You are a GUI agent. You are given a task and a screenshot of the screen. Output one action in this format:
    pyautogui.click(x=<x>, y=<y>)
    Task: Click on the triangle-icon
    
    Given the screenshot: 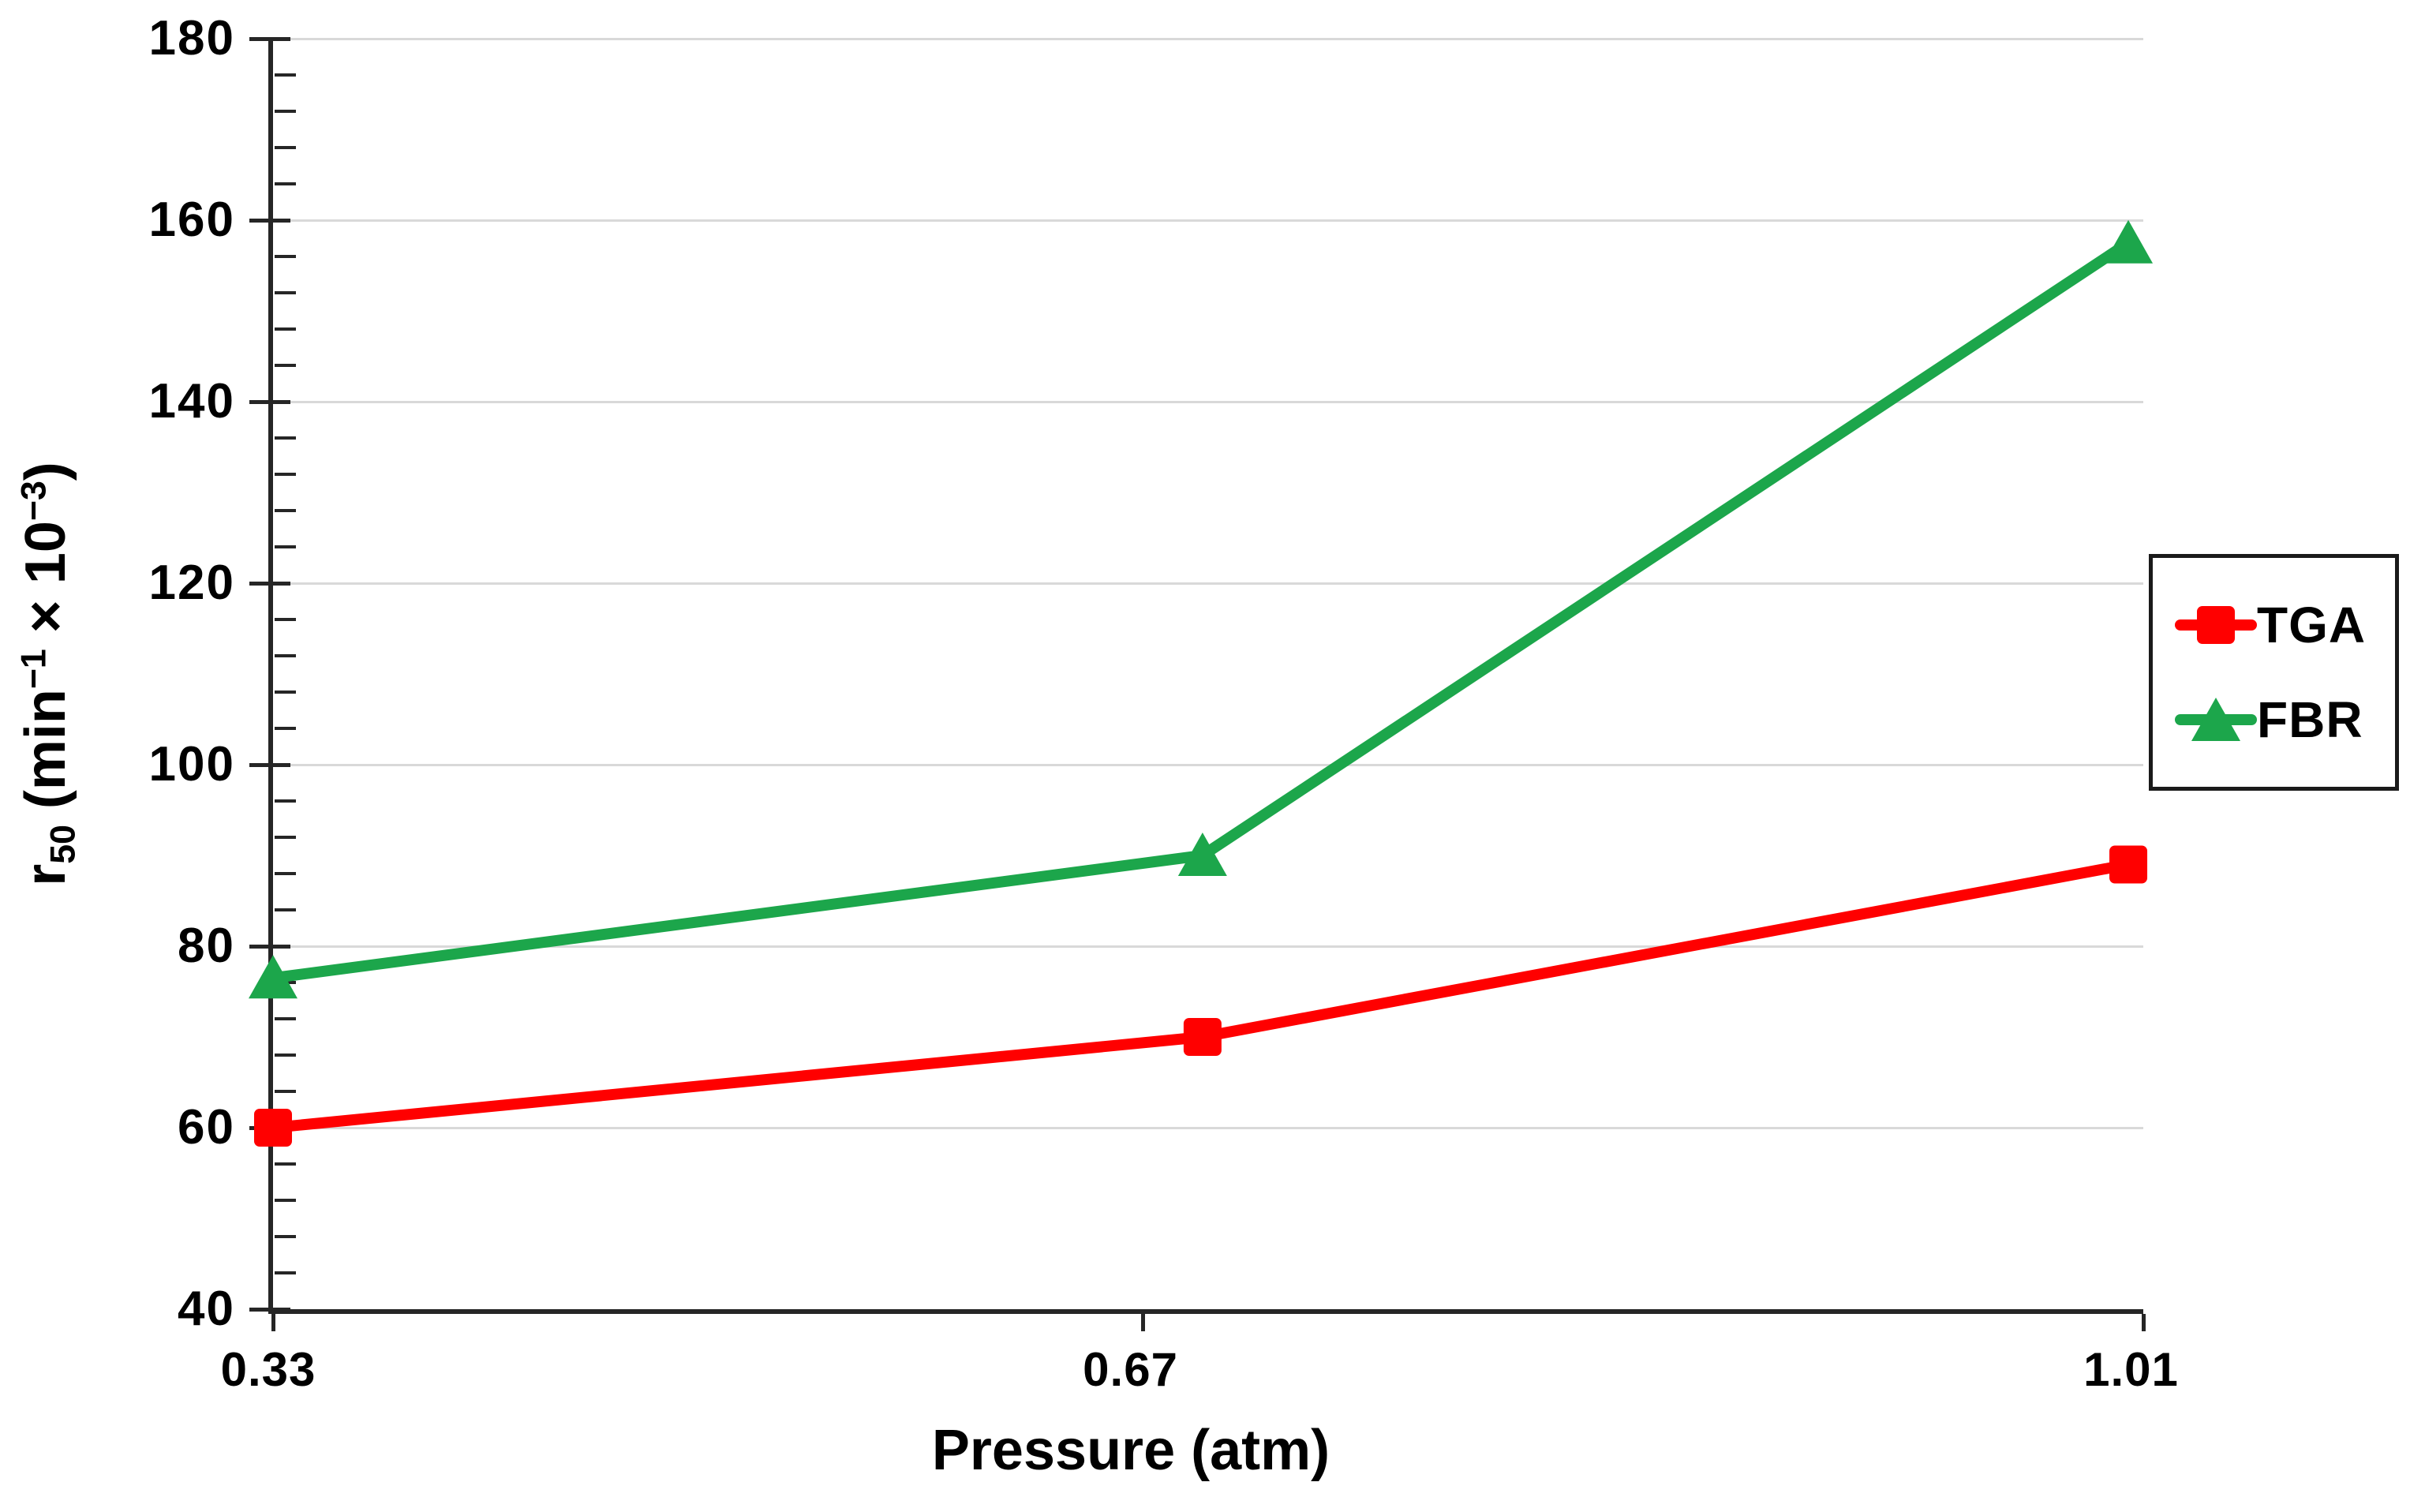 What is the action you would take?
    pyautogui.click(x=2215, y=719)
    